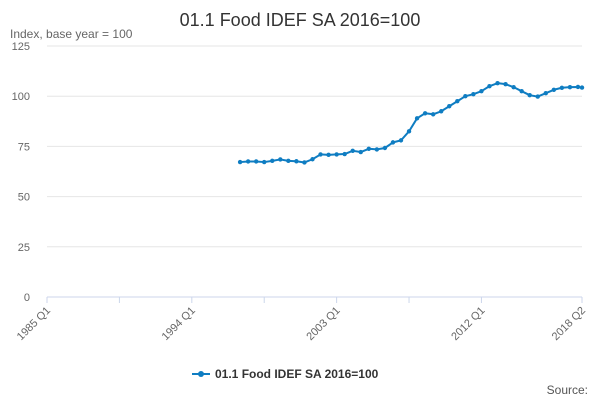  Describe the element at coordinates (21, 172) in the screenshot. I see `y-tick-labels: 0 25 50 75 100 125` at that location.